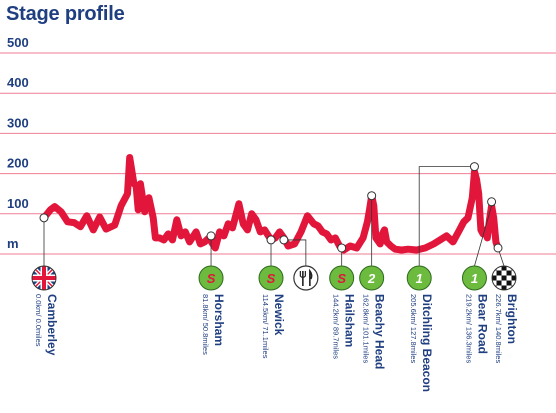  What do you see at coordinates (205, 324) in the screenshot?
I see `point-distance-label: 81.8km/ 50.8miles` at bounding box center [205, 324].